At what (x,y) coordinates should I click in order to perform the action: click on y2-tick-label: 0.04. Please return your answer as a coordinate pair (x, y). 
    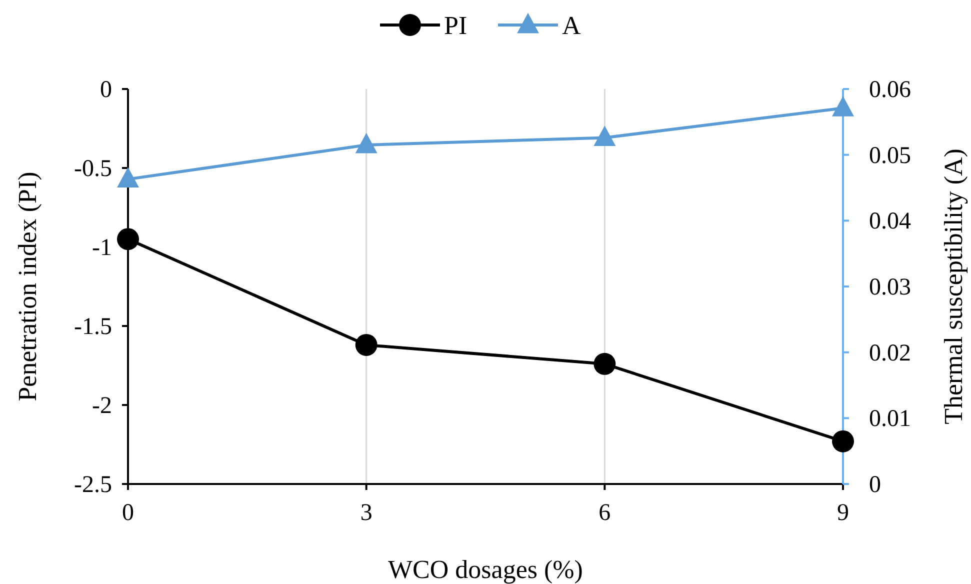
    Looking at the image, I should click on (890, 221).